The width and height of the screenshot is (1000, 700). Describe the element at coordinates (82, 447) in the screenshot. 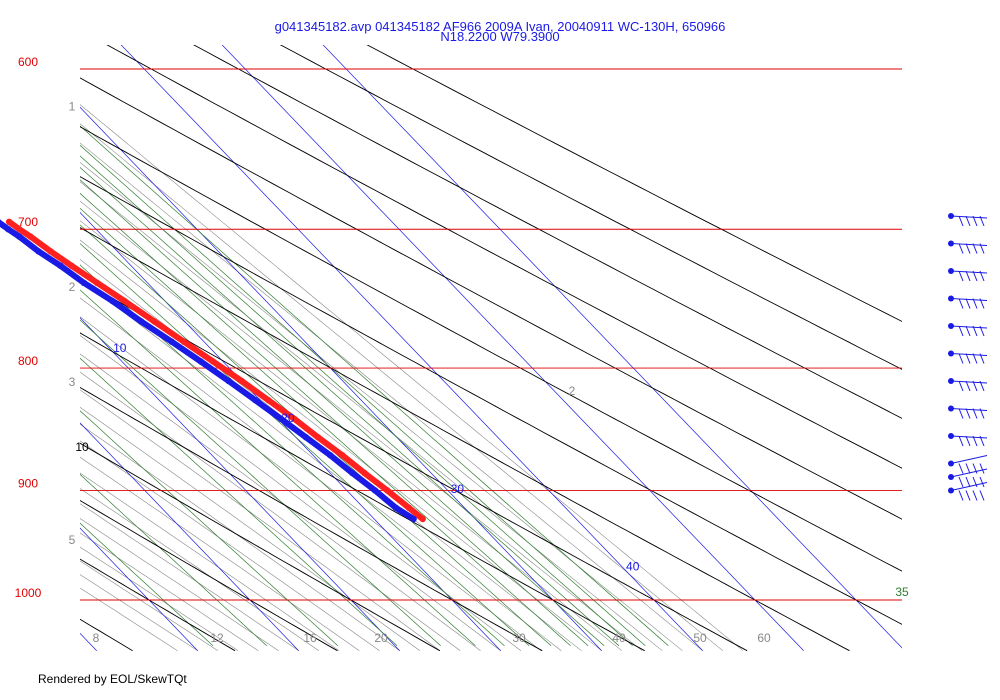

I see `dry-adiabat-label: 10` at that location.